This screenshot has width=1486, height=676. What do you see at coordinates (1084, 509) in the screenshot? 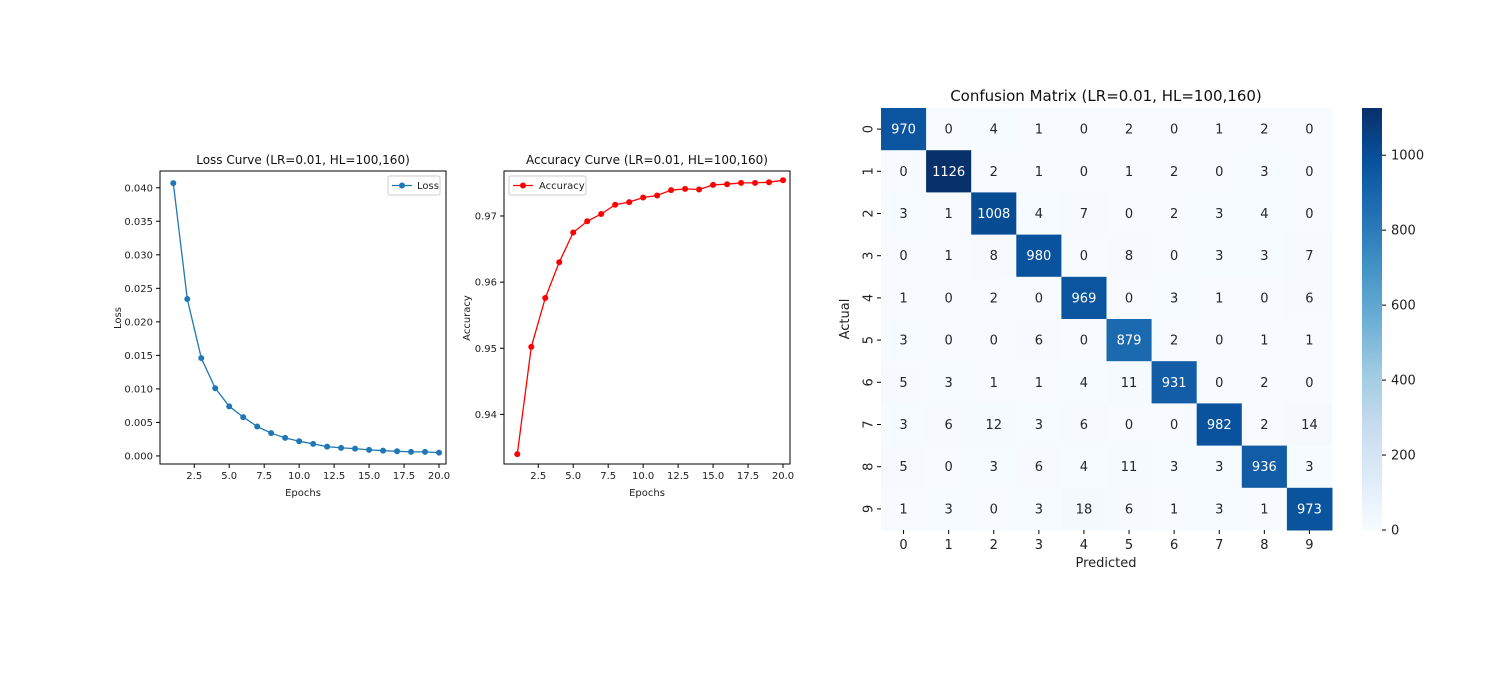
I see `matrix-cell-value: 18` at bounding box center [1084, 509].